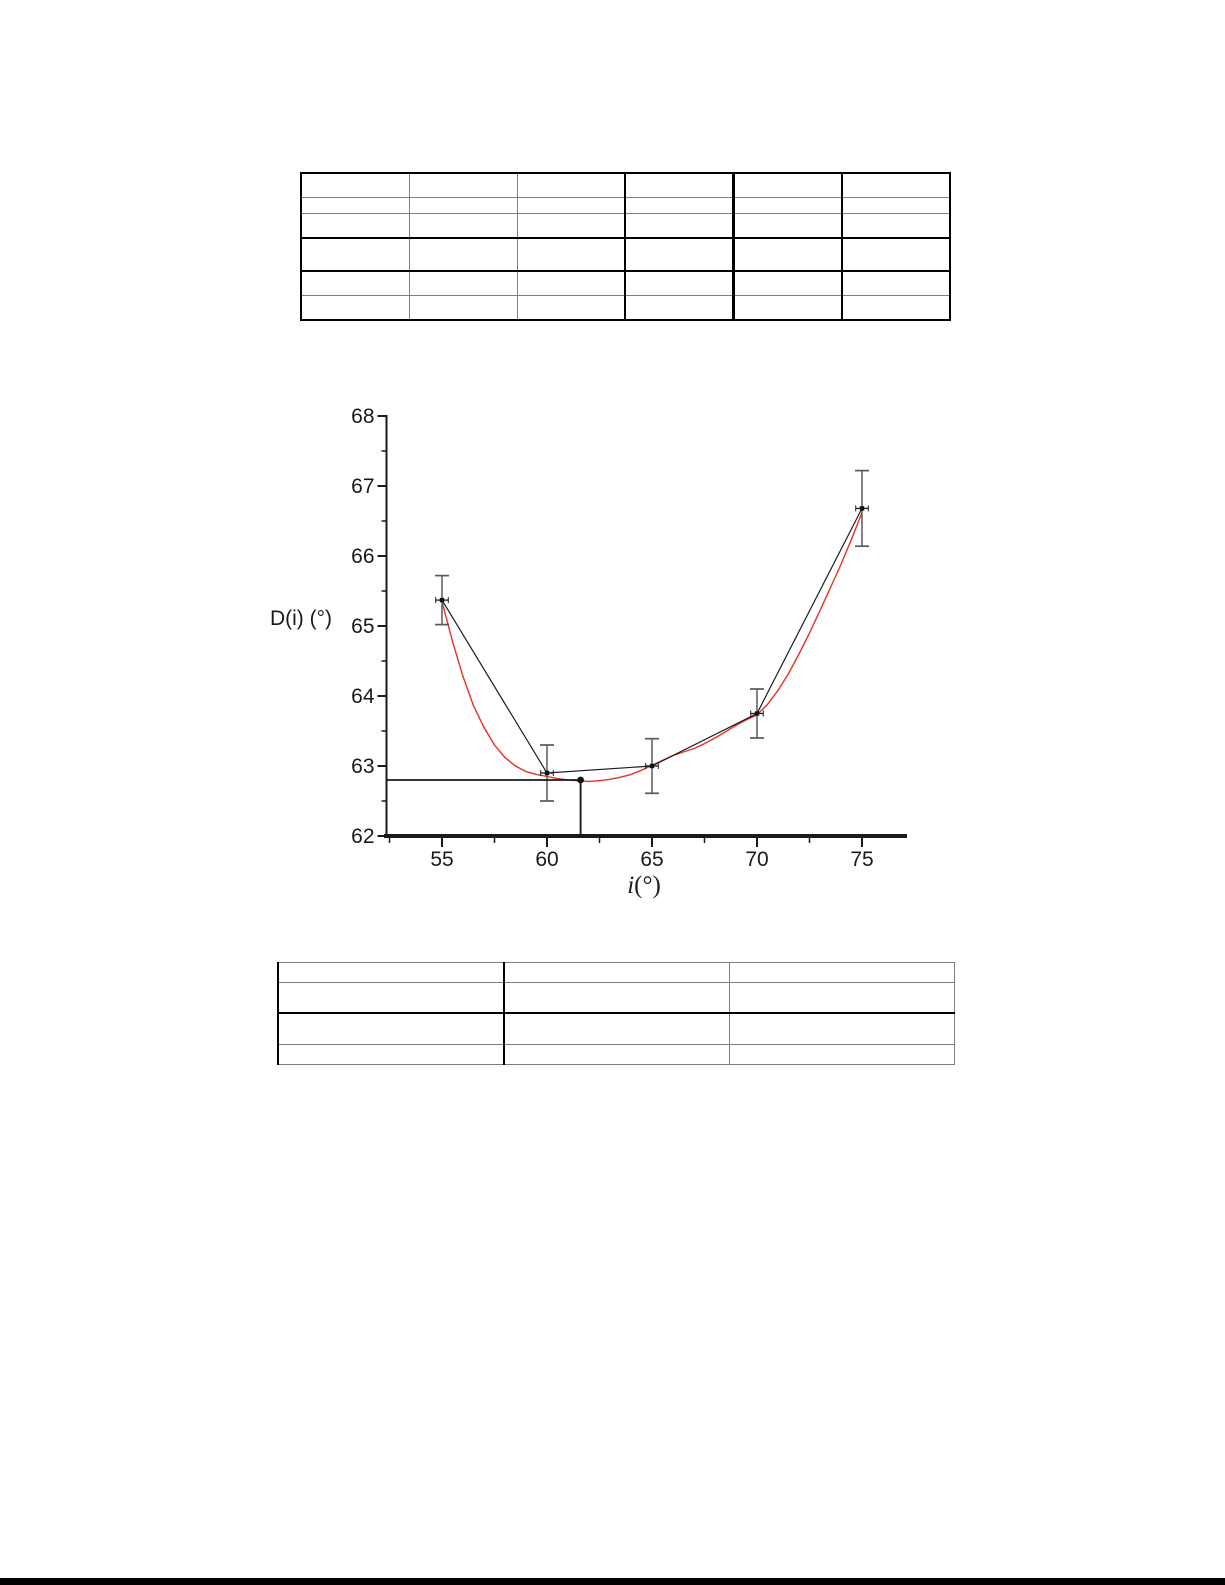 This screenshot has width=1225, height=1585. I want to click on error-bars, so click(652, 635).